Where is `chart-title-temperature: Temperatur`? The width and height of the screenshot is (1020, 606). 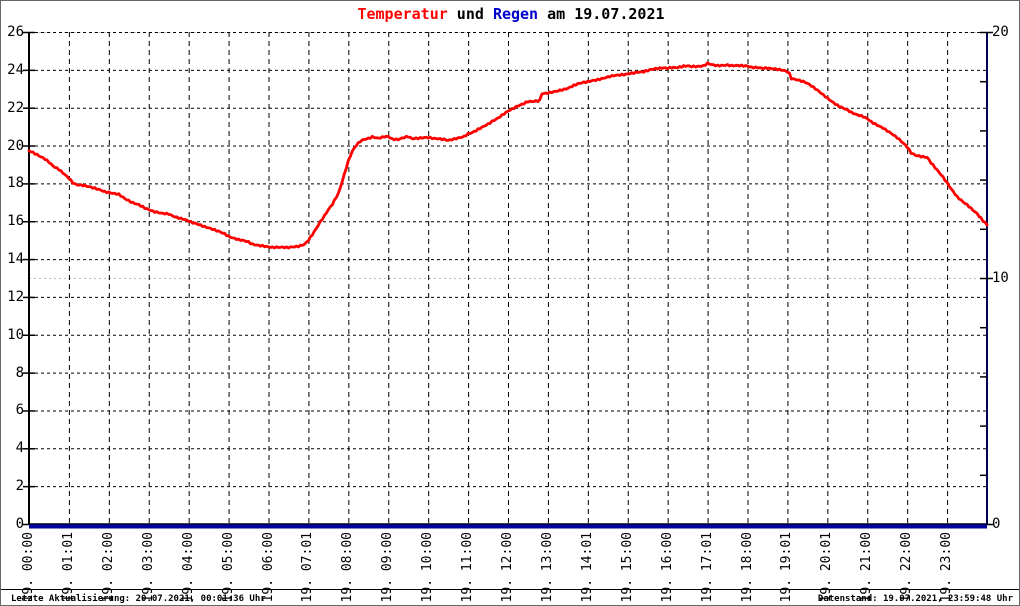 chart-title-temperature: Temperatur is located at coordinates (402, 14).